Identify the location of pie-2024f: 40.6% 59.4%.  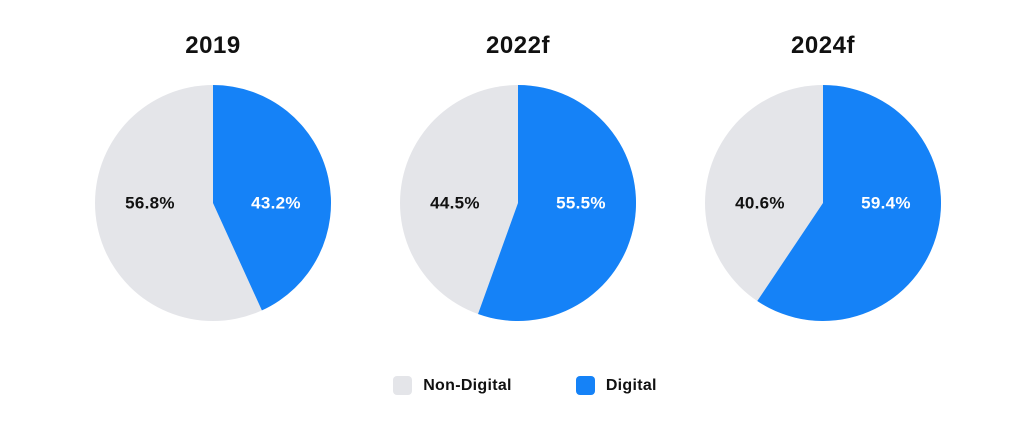
(823, 203).